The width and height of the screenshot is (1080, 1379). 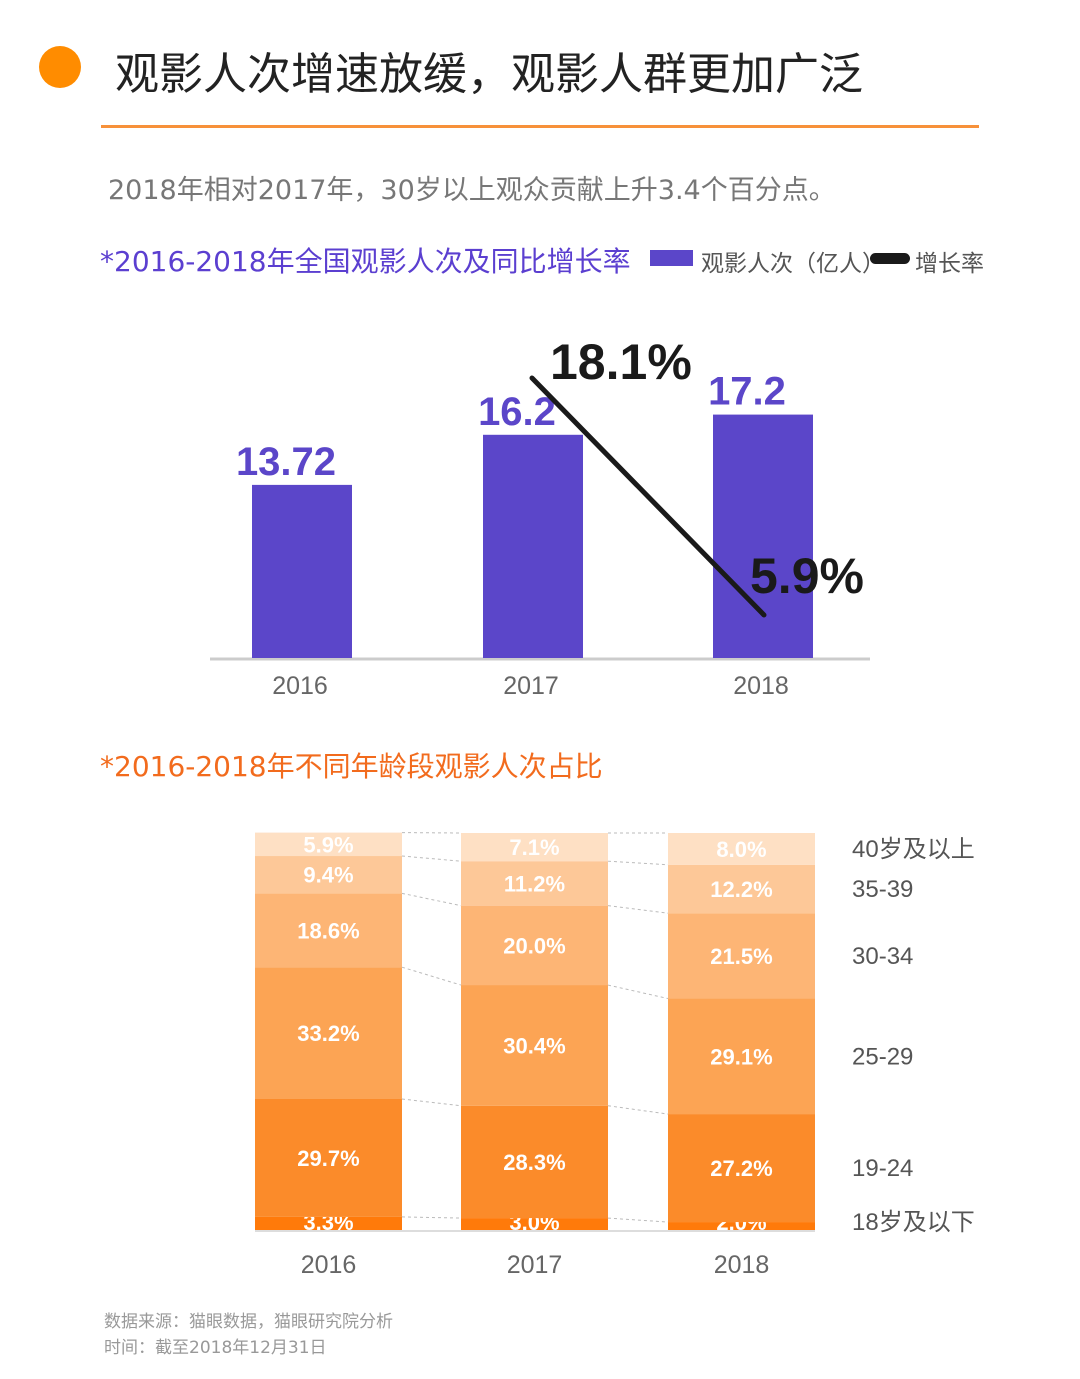 What do you see at coordinates (747, 392) in the screenshot?
I see `bar-value-label: 17.2` at bounding box center [747, 392].